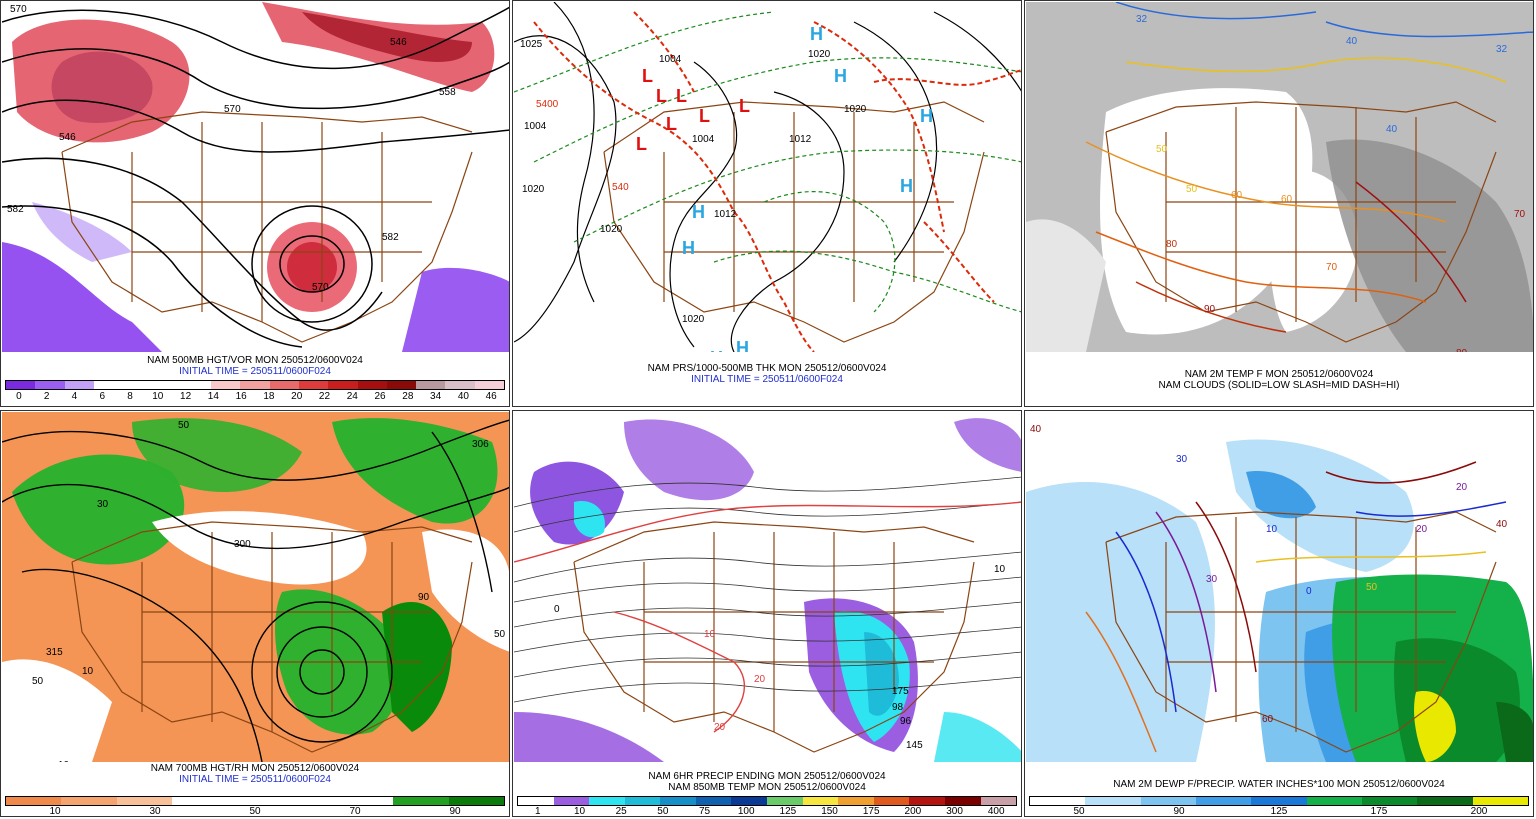 The width and height of the screenshot is (1536, 819). What do you see at coordinates (725, 214) in the screenshot?
I see `contour-label: 1012` at bounding box center [725, 214].